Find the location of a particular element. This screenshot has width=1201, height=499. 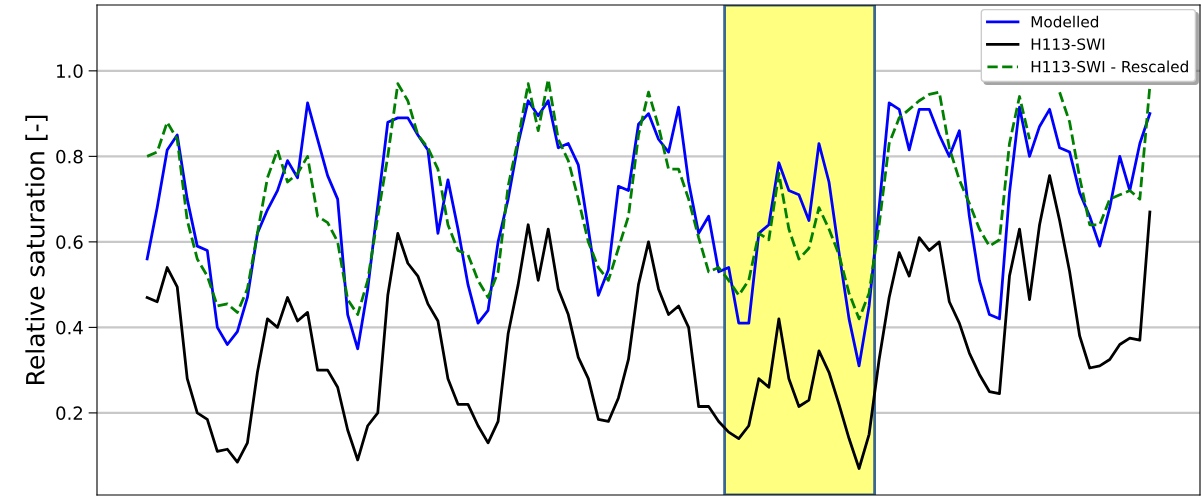

y-tick-label: 0.2 is located at coordinates (69, 413).